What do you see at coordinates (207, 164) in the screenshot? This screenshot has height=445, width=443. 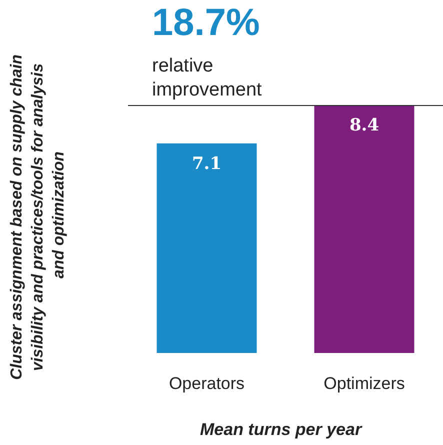 I see `data-label: 7.1` at bounding box center [207, 164].